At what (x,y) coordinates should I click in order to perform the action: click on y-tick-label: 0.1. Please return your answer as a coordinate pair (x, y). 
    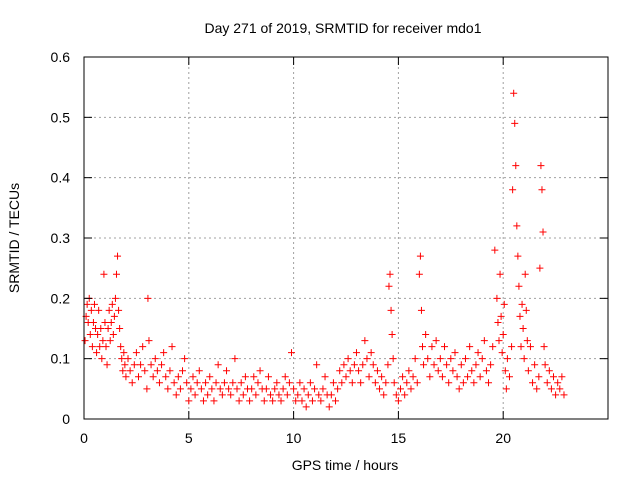
    Looking at the image, I should click on (61, 359).